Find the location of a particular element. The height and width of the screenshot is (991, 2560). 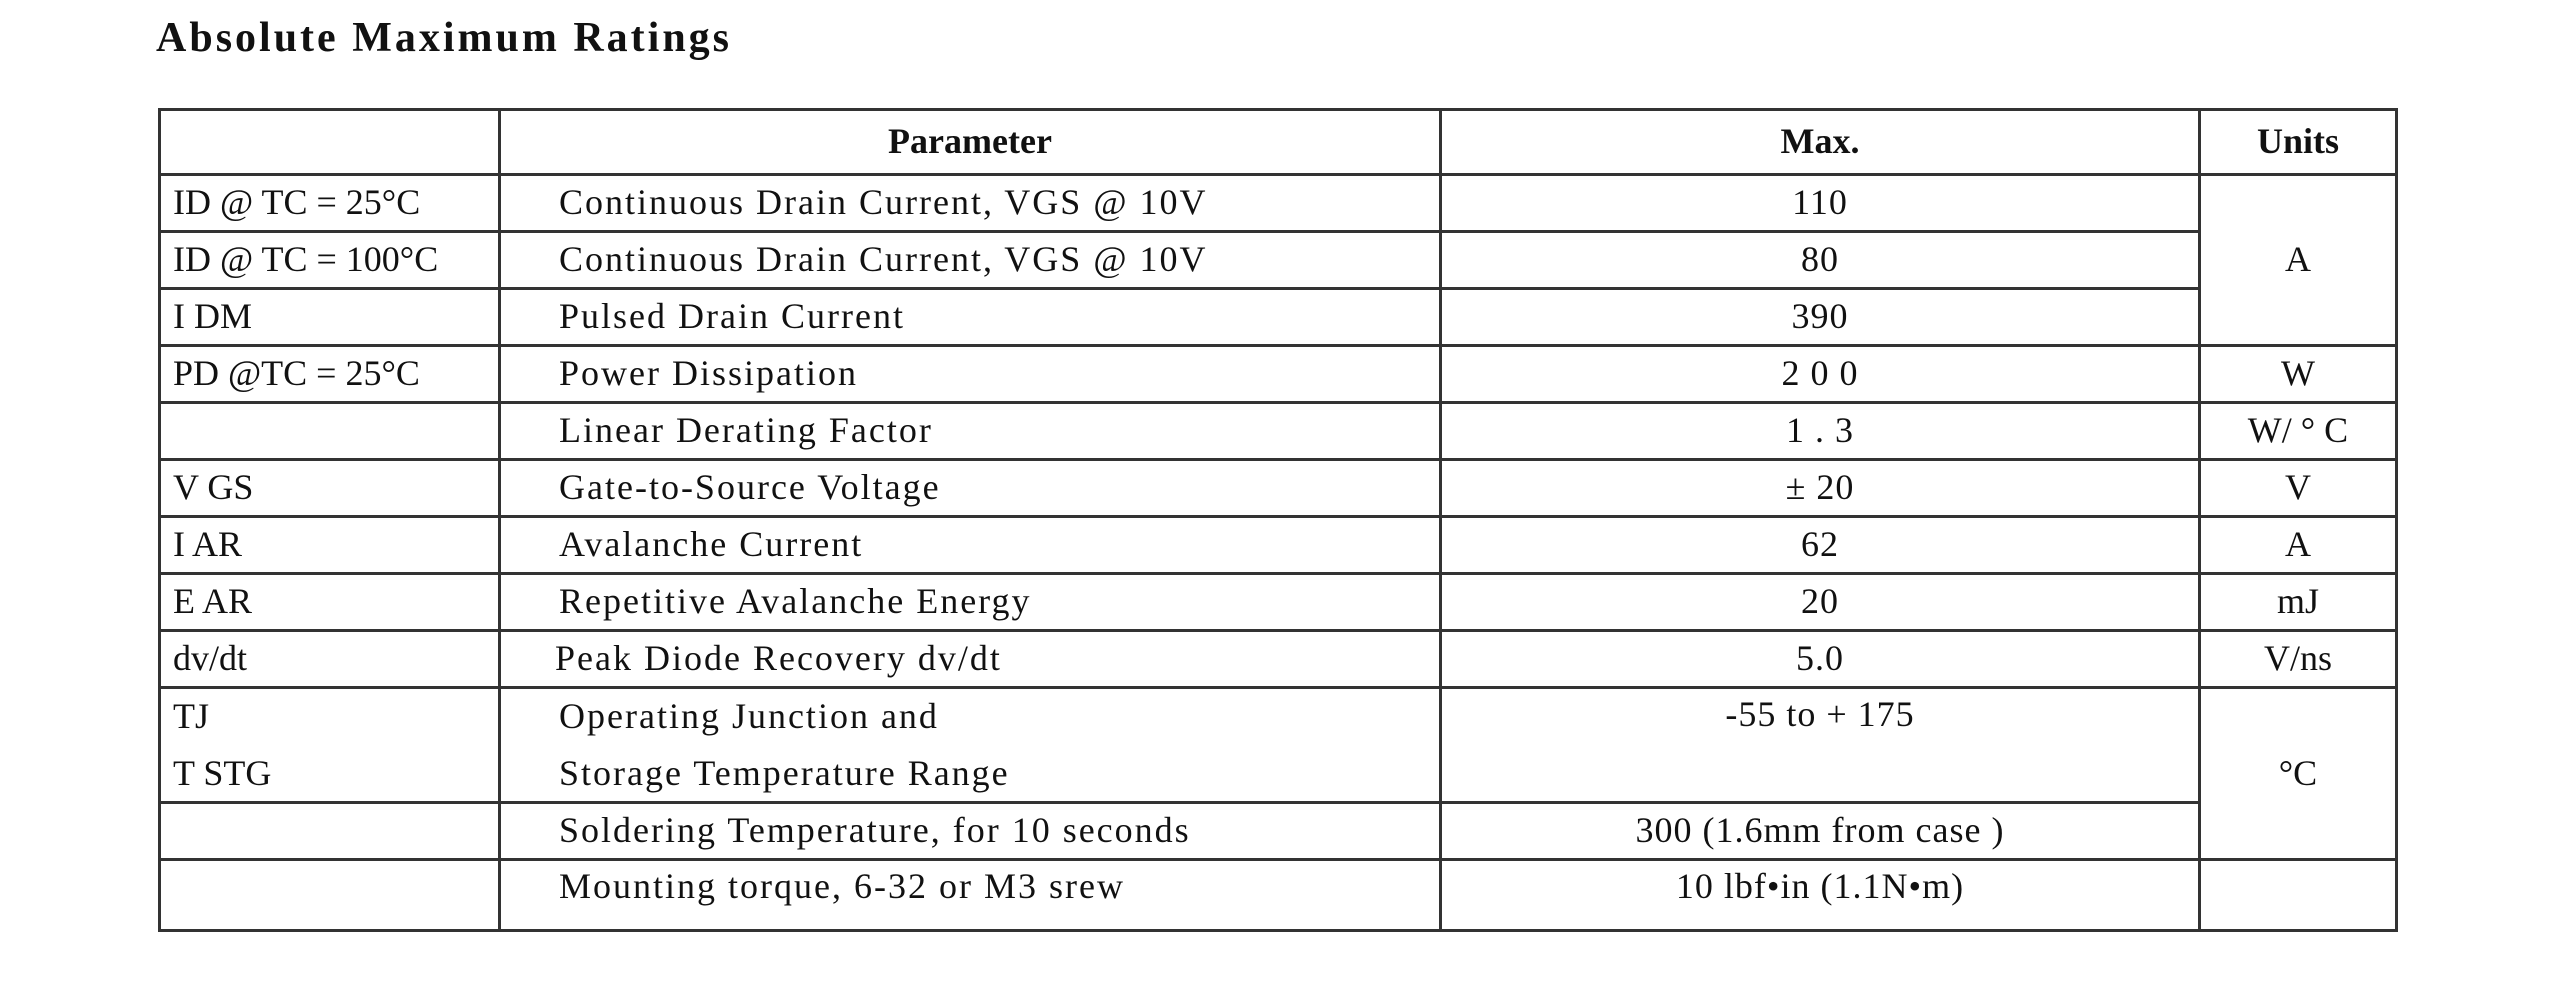

header-max: Max. is located at coordinates (1820, 142).